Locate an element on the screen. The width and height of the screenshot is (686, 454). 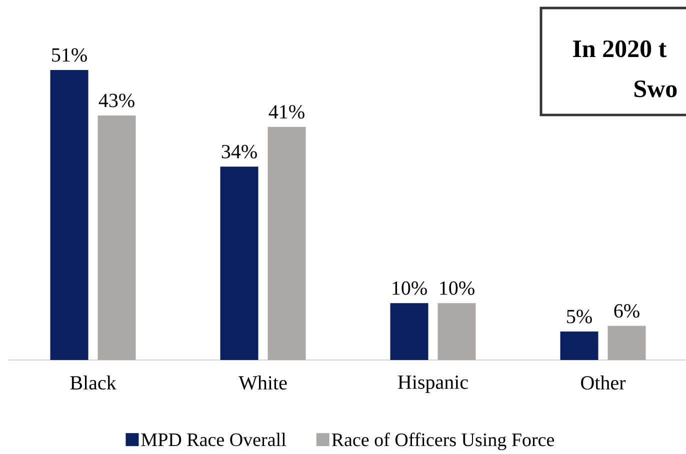
data-label: 41% is located at coordinates (286, 112).